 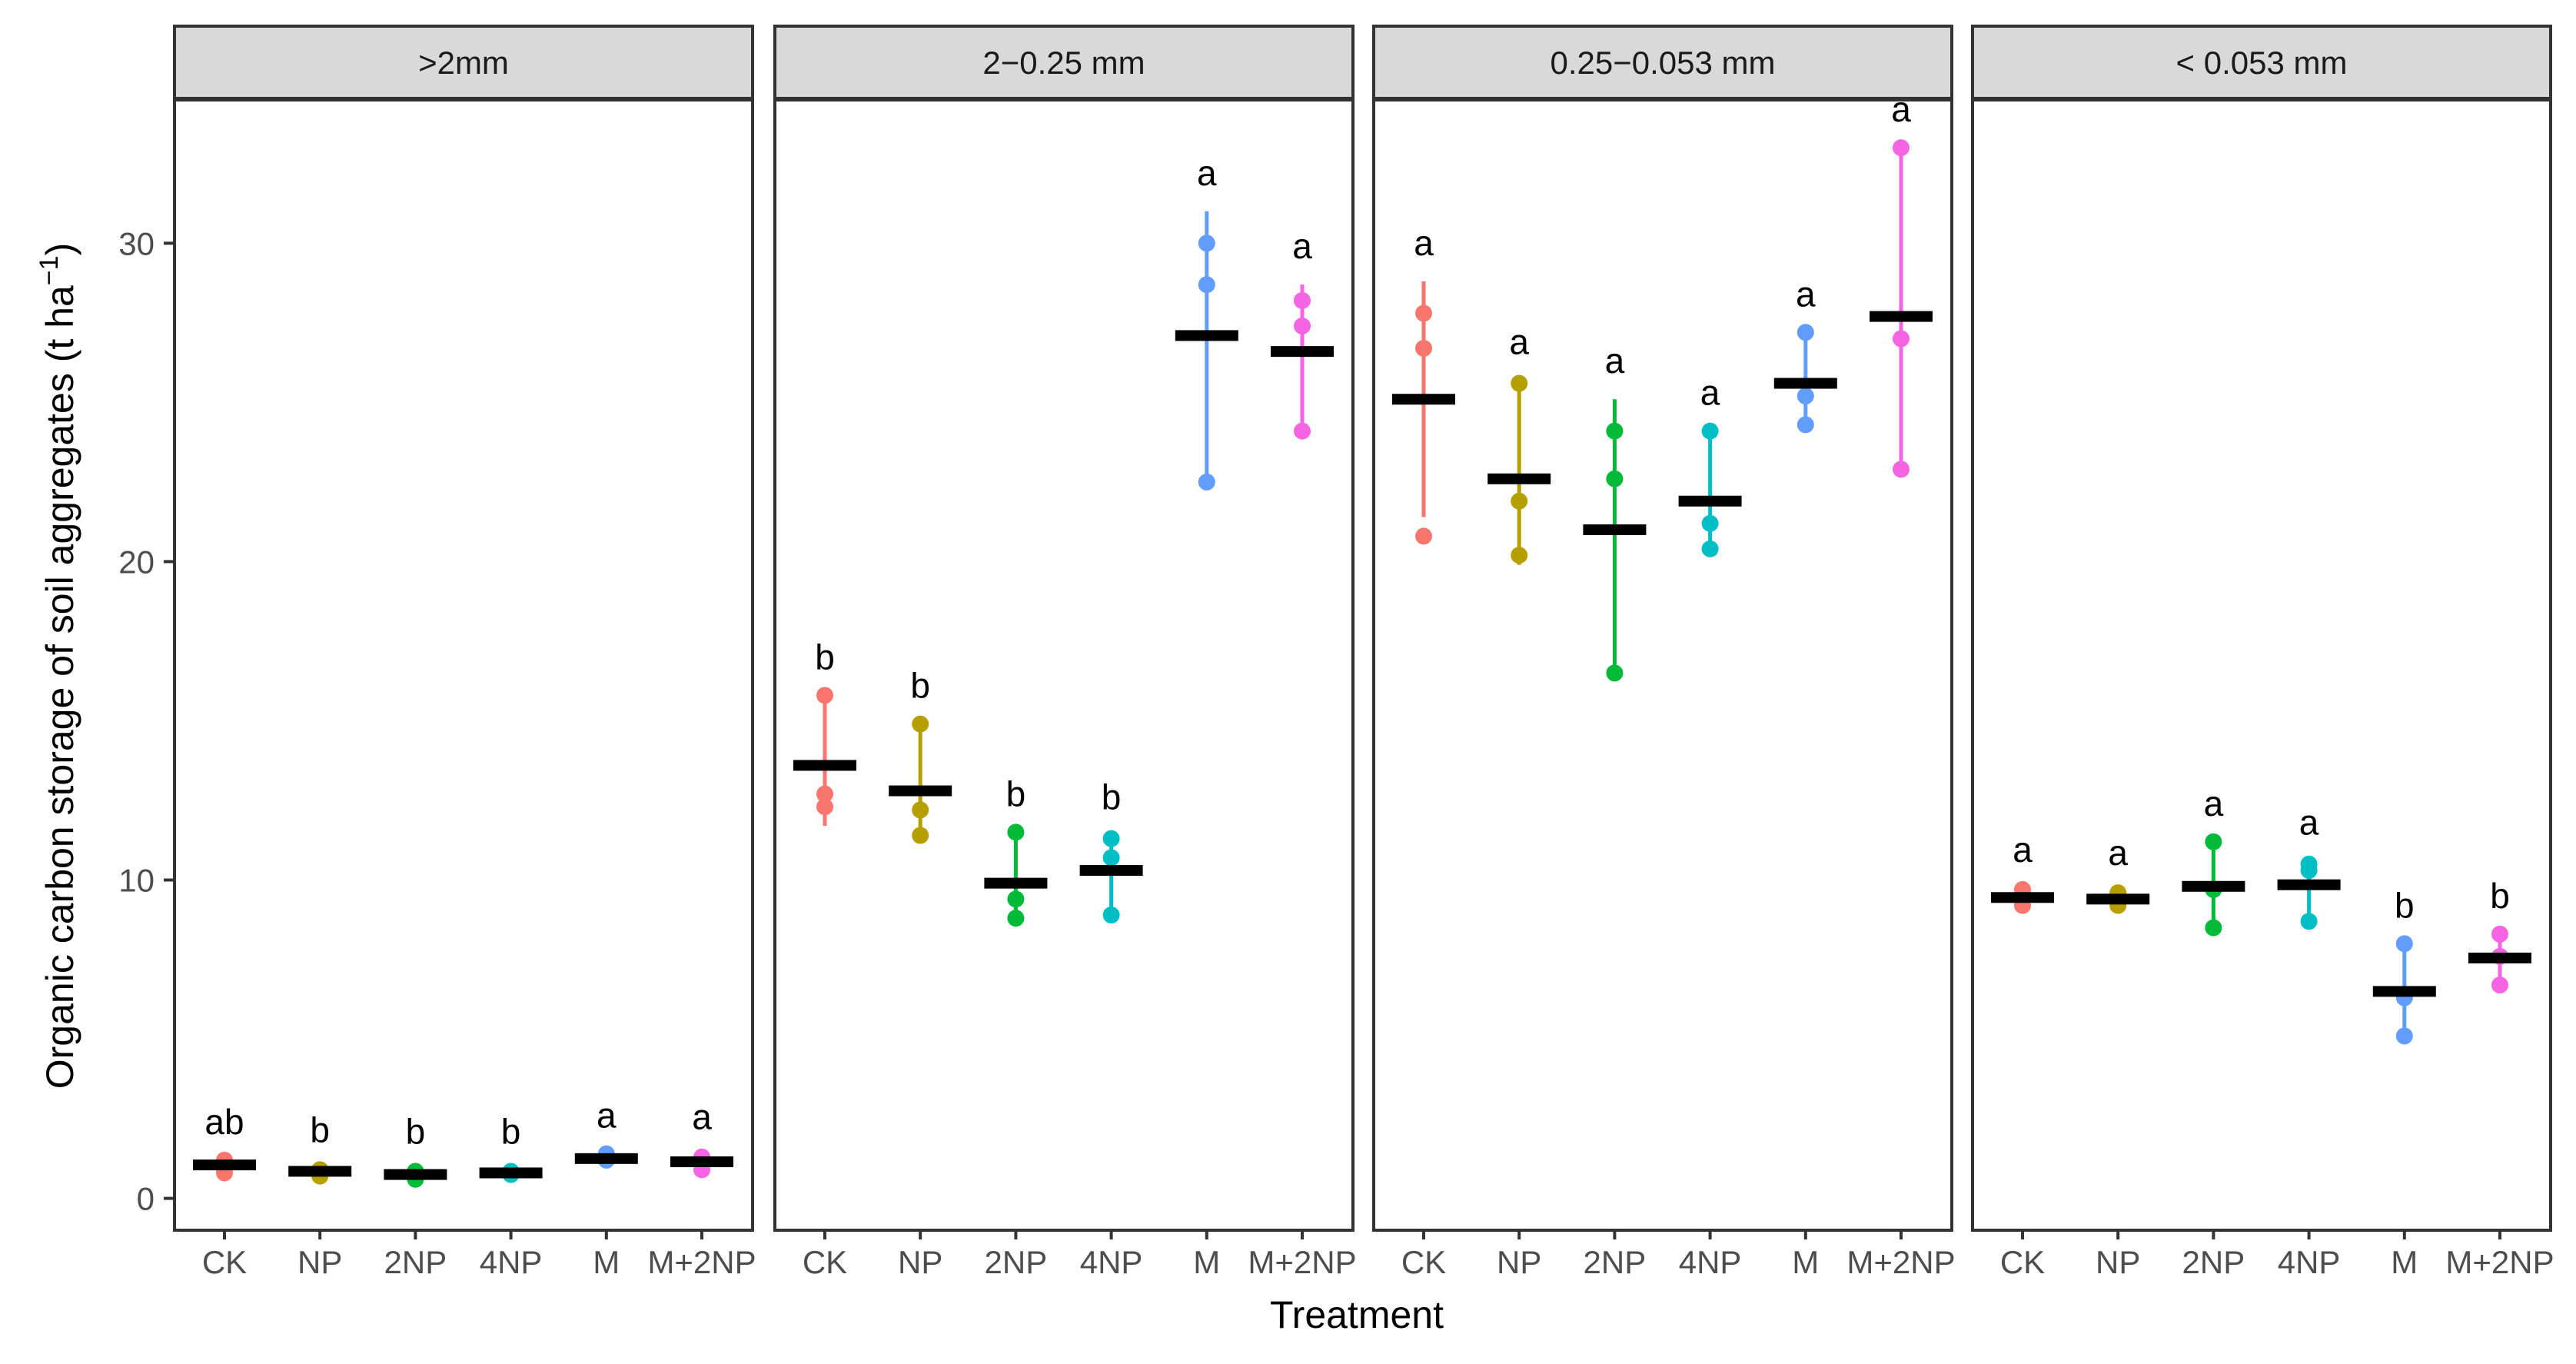 I want to click on y-axis-title-close: ), so click(x=59, y=249).